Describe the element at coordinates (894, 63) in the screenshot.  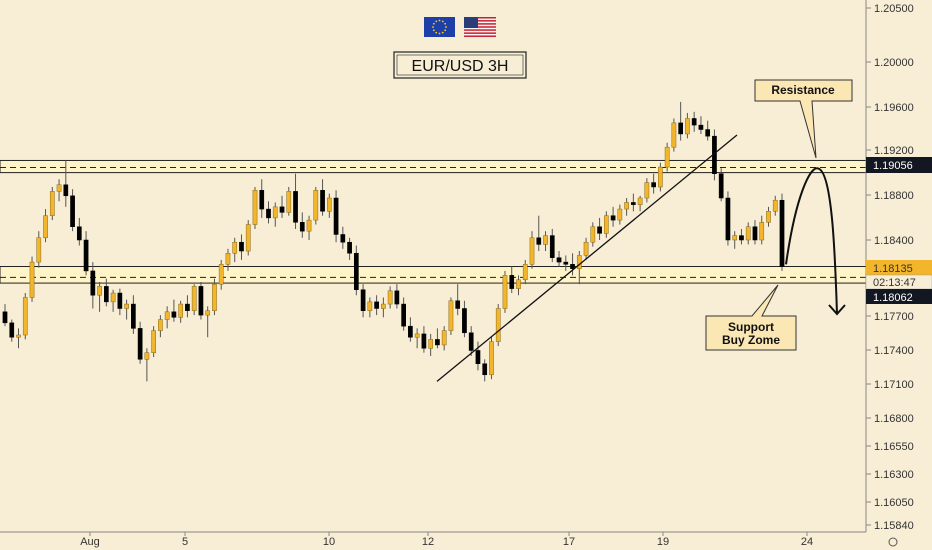
I see `y-tick-label: 1.20000` at that location.